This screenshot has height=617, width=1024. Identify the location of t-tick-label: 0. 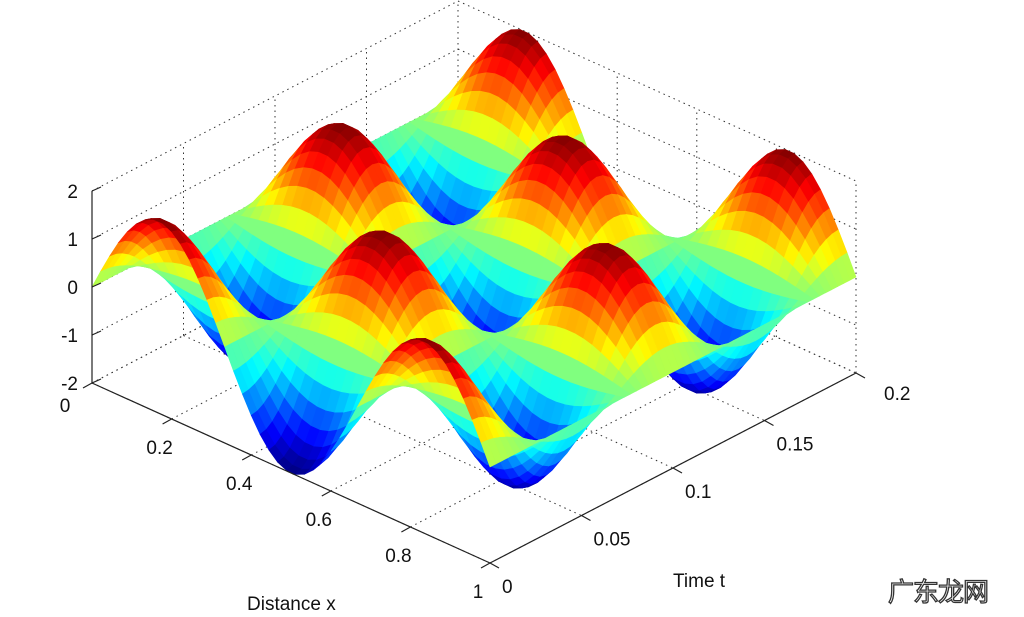
(507, 587).